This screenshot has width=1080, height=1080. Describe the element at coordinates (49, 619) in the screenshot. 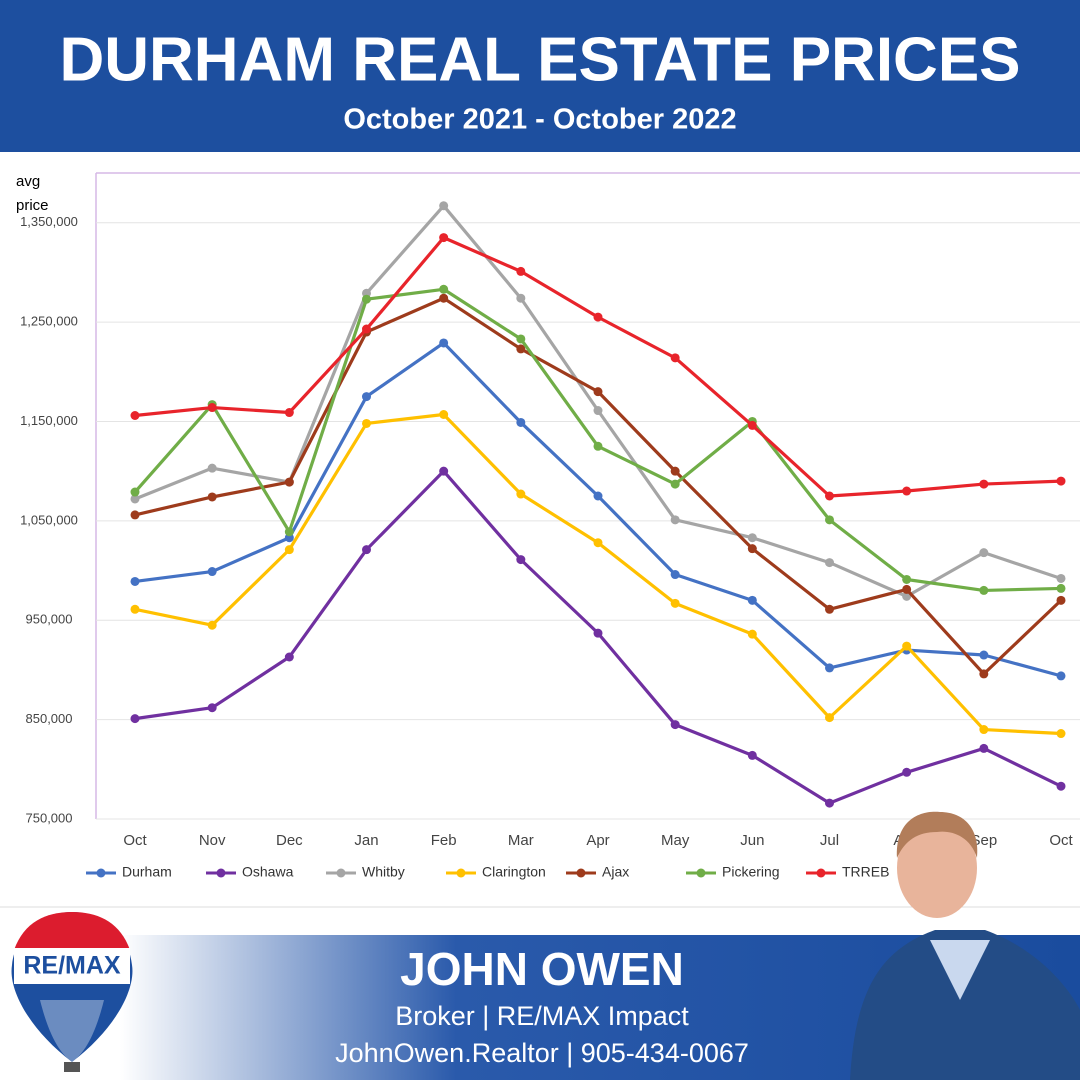

I see `y-tick-label: 950,000` at that location.